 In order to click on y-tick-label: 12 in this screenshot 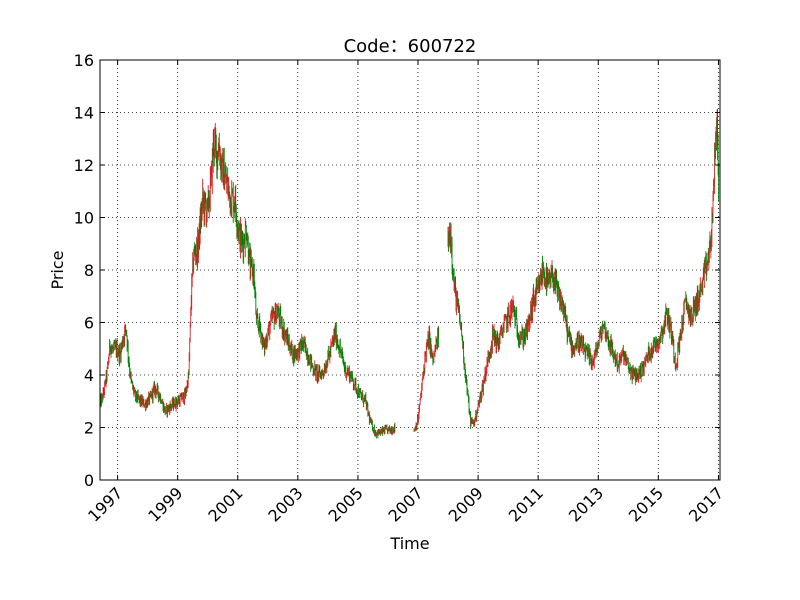, I will do `click(84, 165)`.